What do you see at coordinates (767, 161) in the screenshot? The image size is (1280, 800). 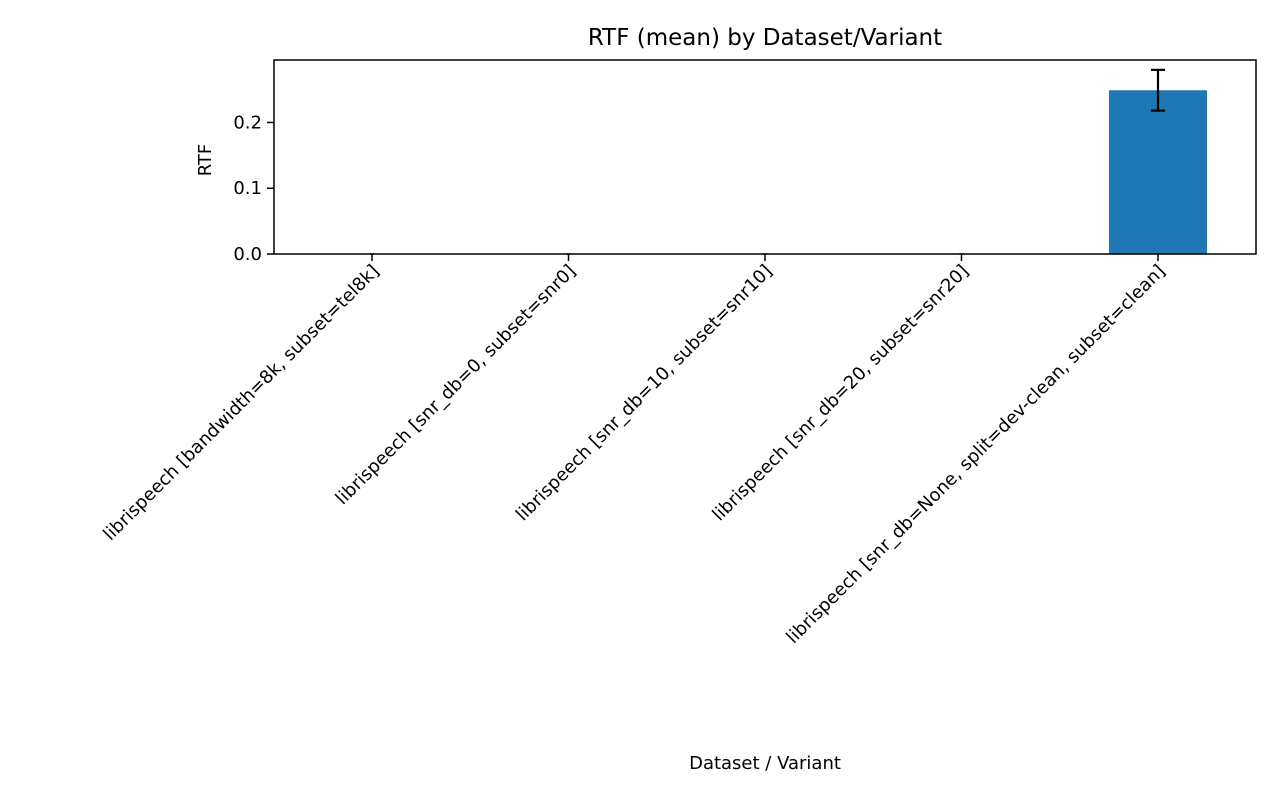 I see `error-bars-group` at bounding box center [767, 161].